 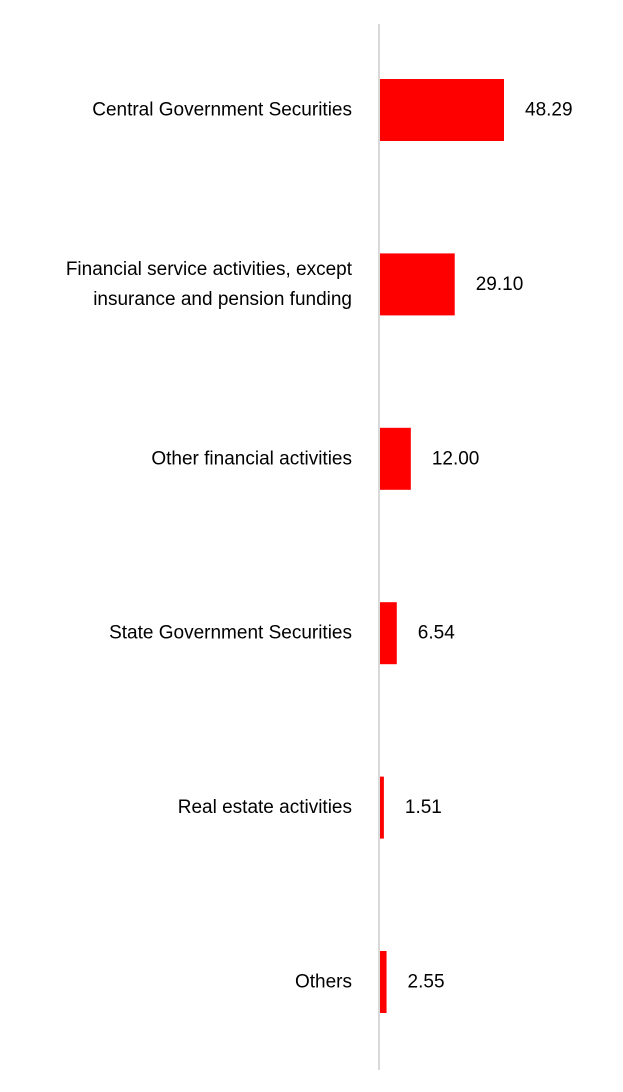 What do you see at coordinates (251, 458) in the screenshot?
I see `category-label-3: Other financial activities` at bounding box center [251, 458].